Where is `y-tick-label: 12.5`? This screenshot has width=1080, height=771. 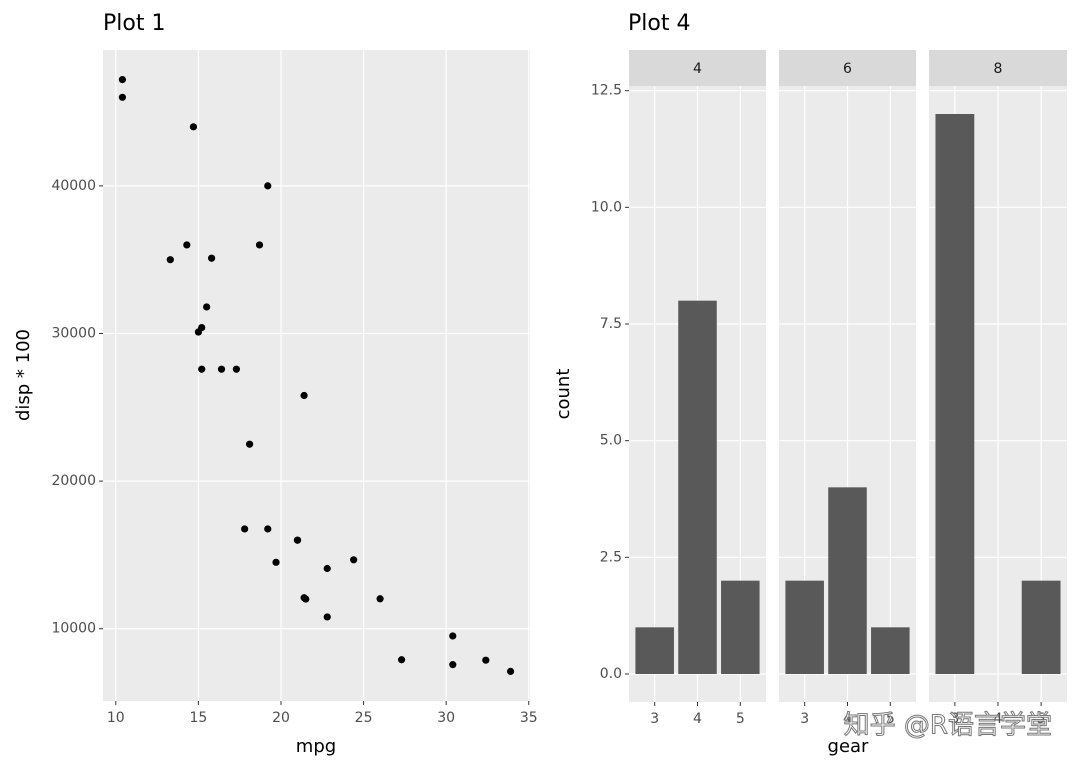
y-tick-label: 12.5 is located at coordinates (606, 91).